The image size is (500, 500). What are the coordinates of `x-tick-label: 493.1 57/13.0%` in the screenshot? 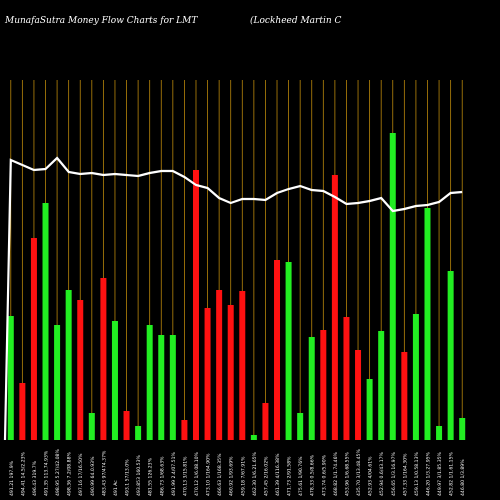 It's located at (128, 477).